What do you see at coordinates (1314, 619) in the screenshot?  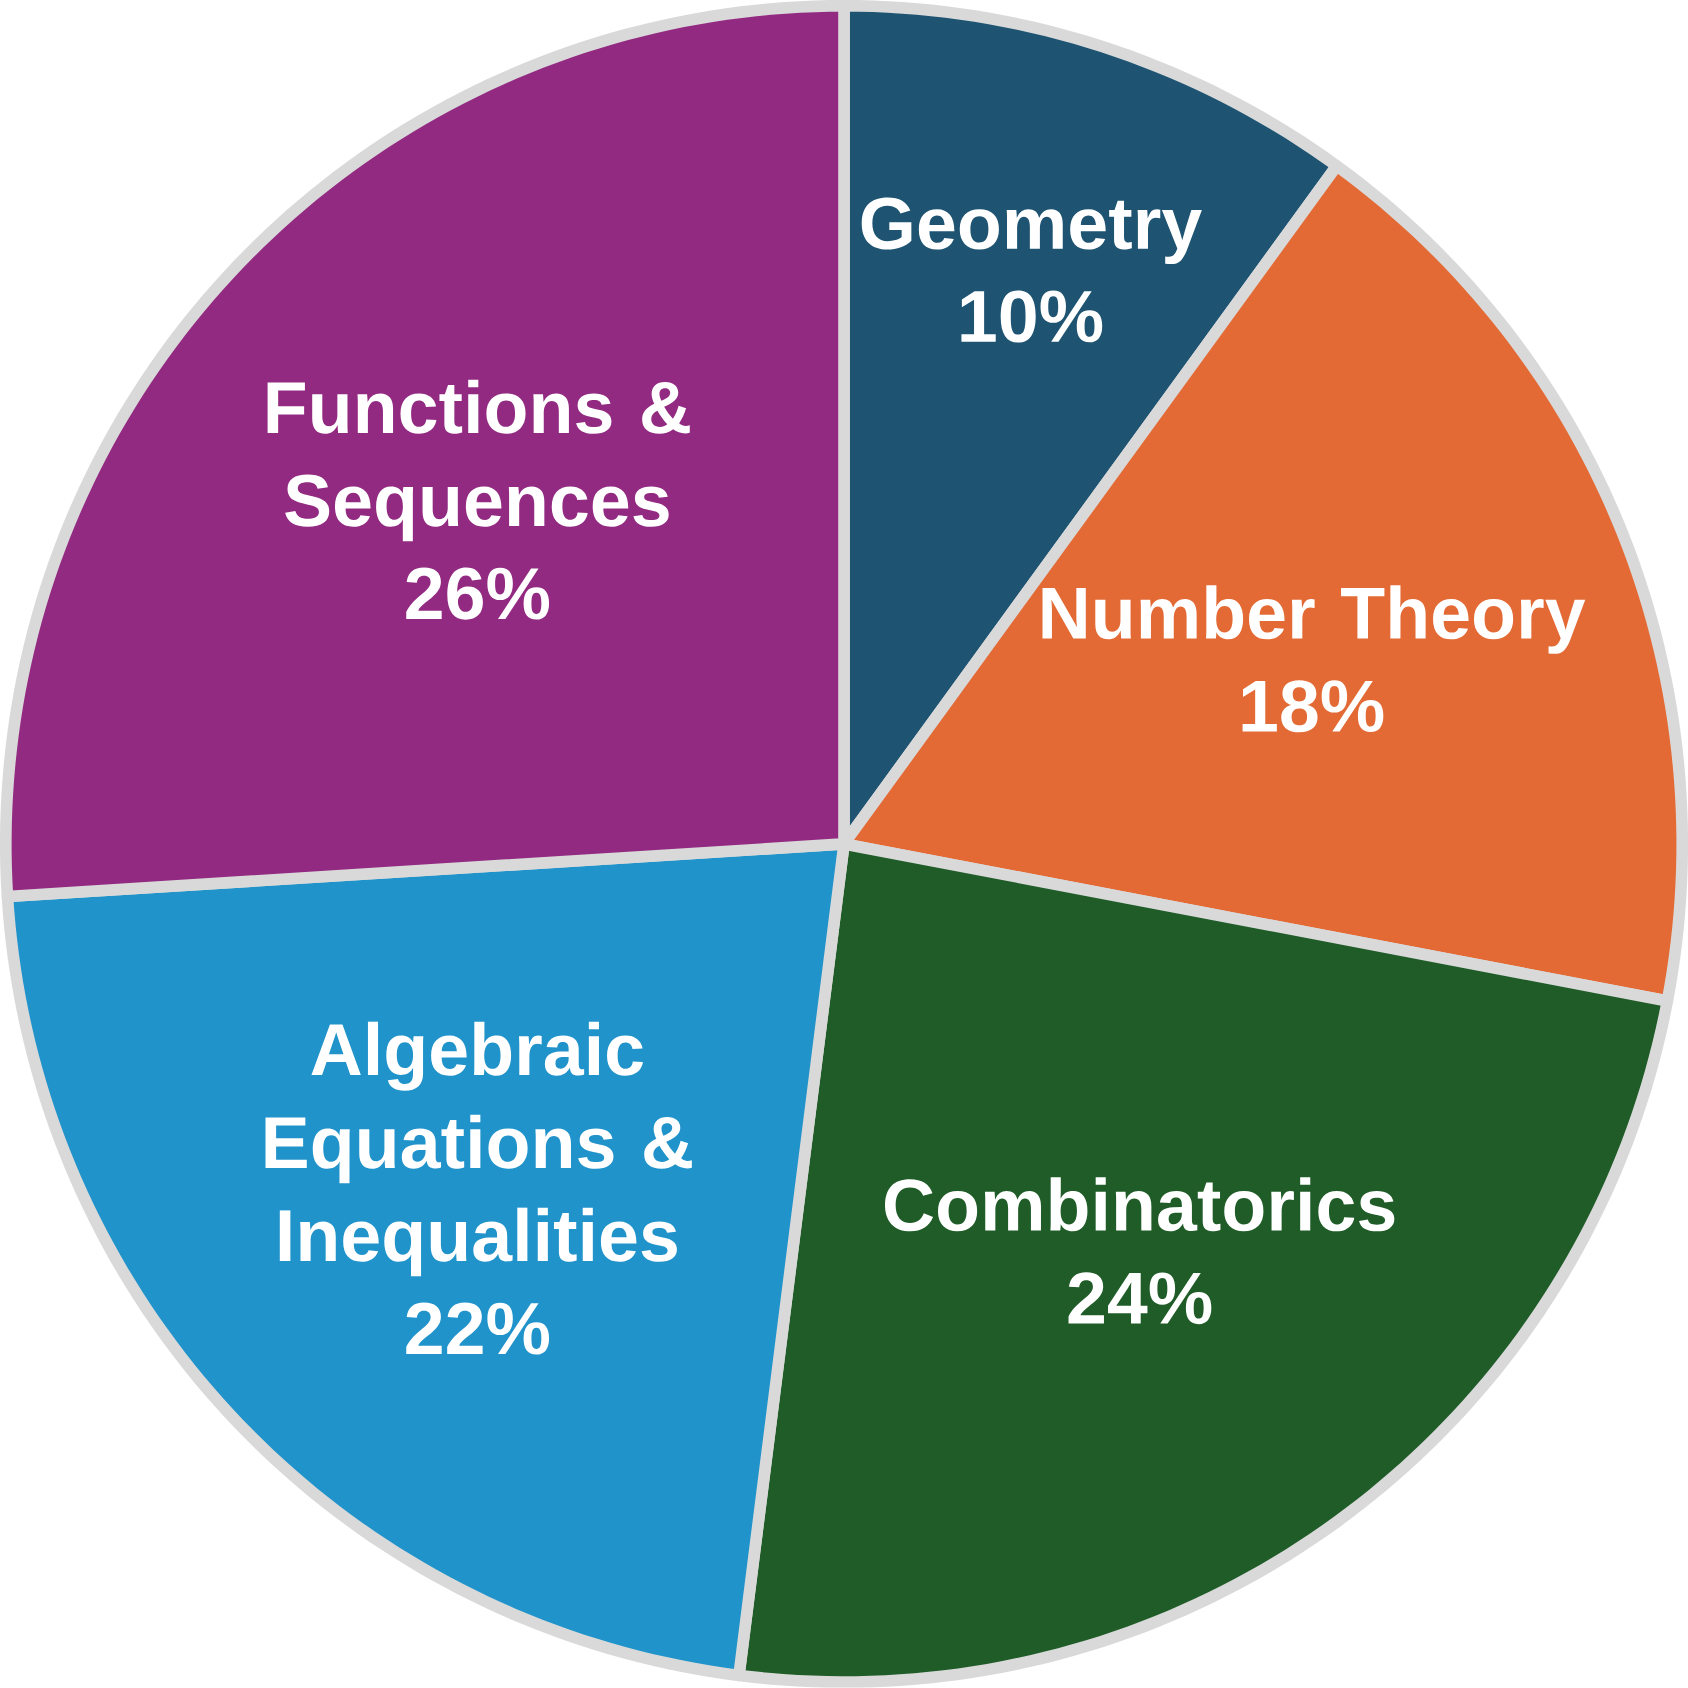 I see `slice-label: Number Theory` at bounding box center [1314, 619].